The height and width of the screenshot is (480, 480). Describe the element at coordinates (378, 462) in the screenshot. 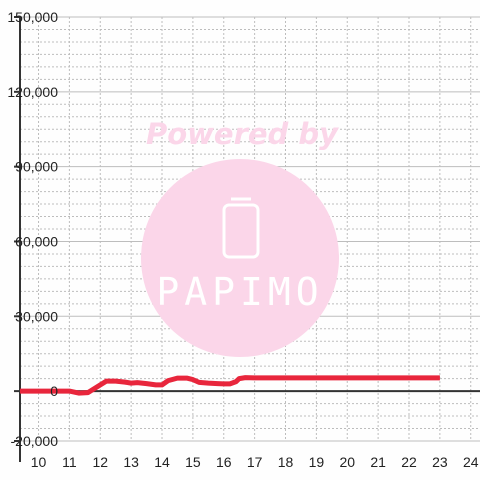

I see `x-tick-label: 21` at that location.